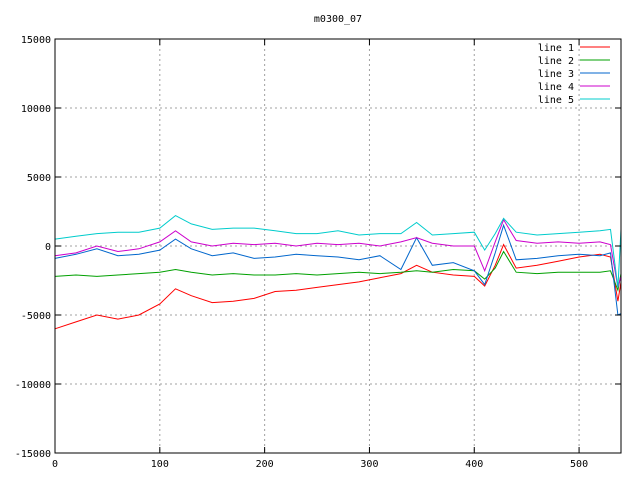 Image resolution: width=640 pixels, height=480 pixels. What do you see at coordinates (556, 48) in the screenshot?
I see `legend-label: line 1` at bounding box center [556, 48].